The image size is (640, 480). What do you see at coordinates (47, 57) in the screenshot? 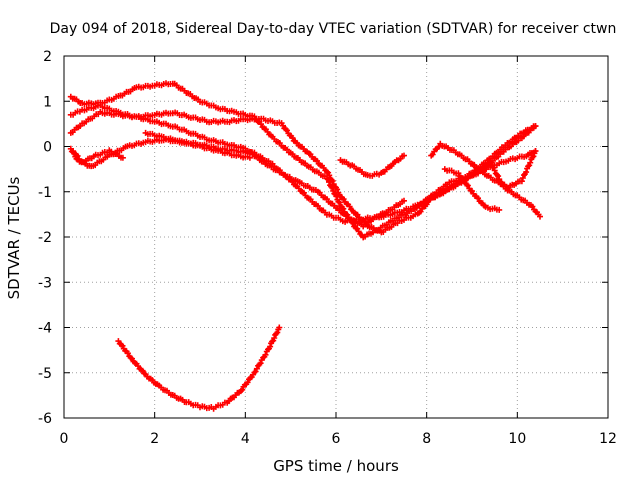
I see `y-tick-label: 2` at bounding box center [47, 57].